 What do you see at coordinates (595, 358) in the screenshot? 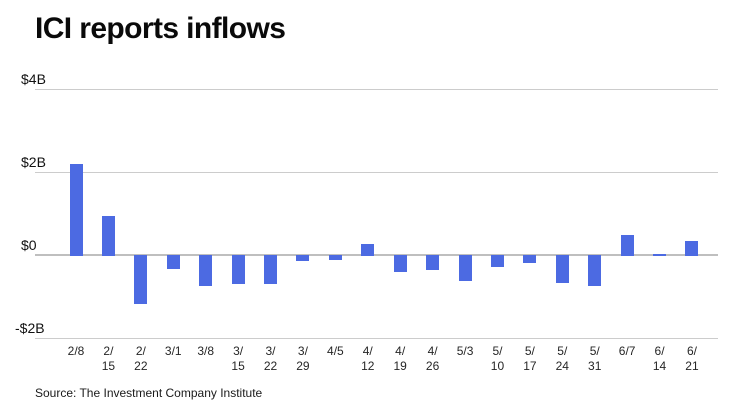
I see `x-axis-tick-label: 5/ 31` at bounding box center [595, 358].